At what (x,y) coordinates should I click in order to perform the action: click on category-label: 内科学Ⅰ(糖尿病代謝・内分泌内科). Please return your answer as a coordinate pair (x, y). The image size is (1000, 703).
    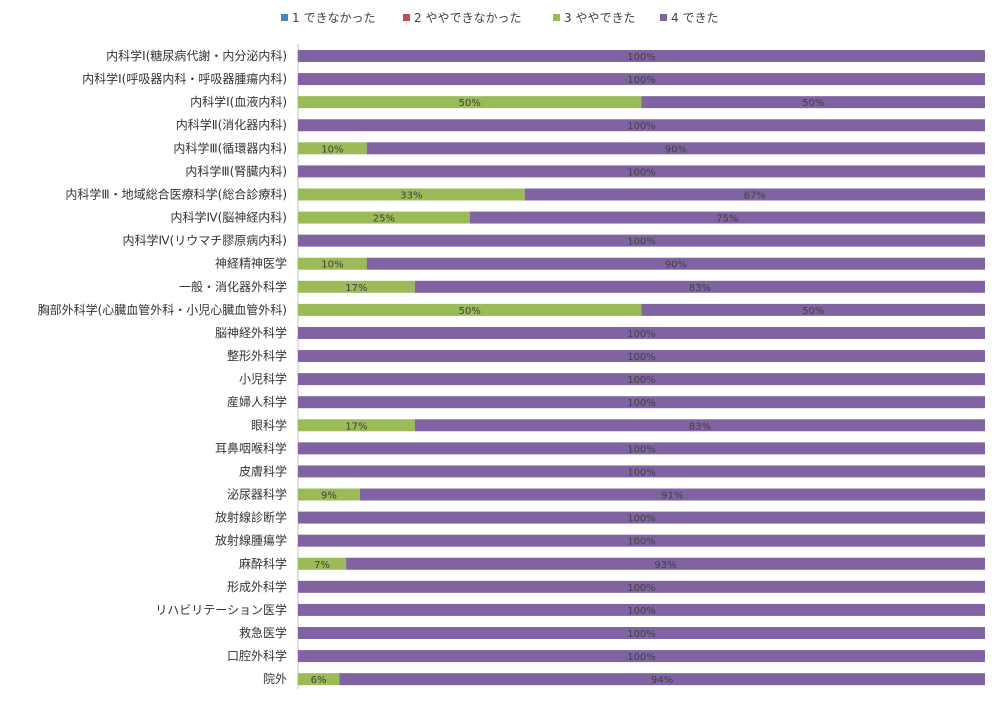
    Looking at the image, I should click on (196, 55).